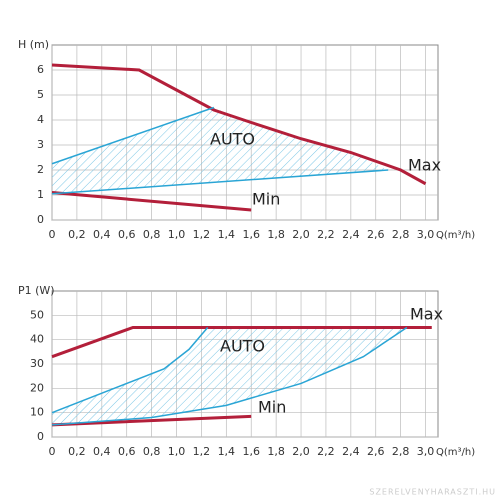 The width and height of the screenshot is (500, 500). What do you see at coordinates (40, 169) in the screenshot?
I see `y-tick-label: 2` at bounding box center [40, 169].